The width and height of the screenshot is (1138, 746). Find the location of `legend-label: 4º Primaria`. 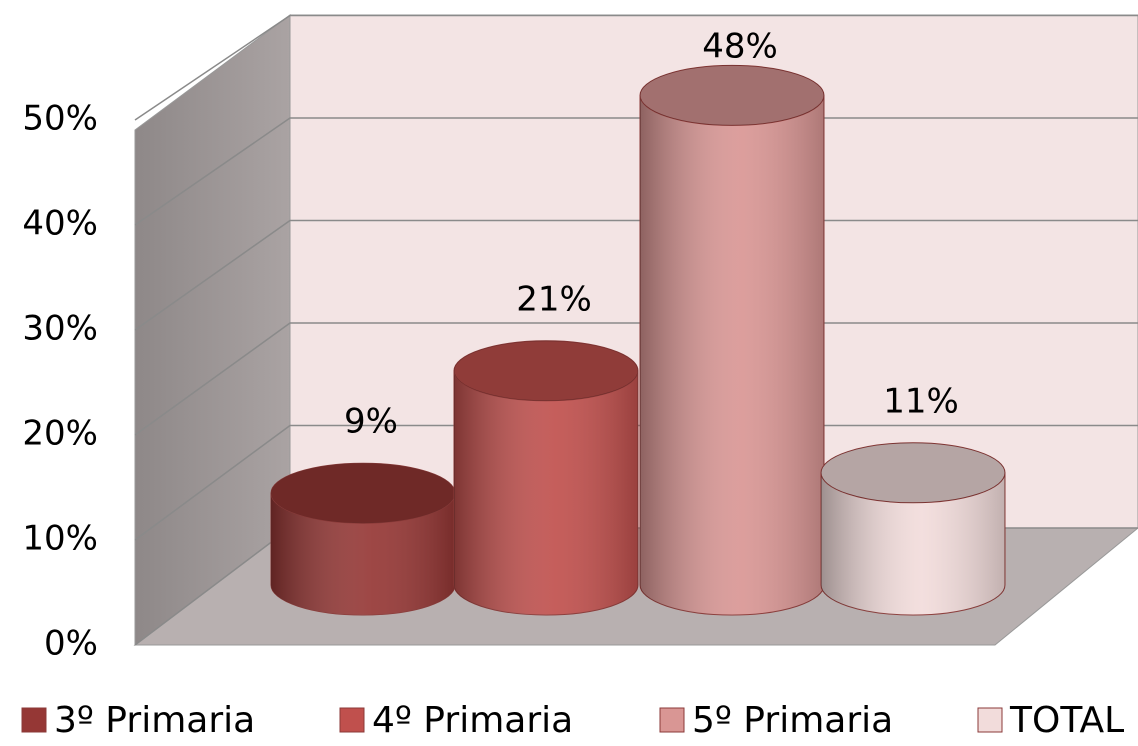

legend-label: 4º Primaria is located at coordinates (472, 720).